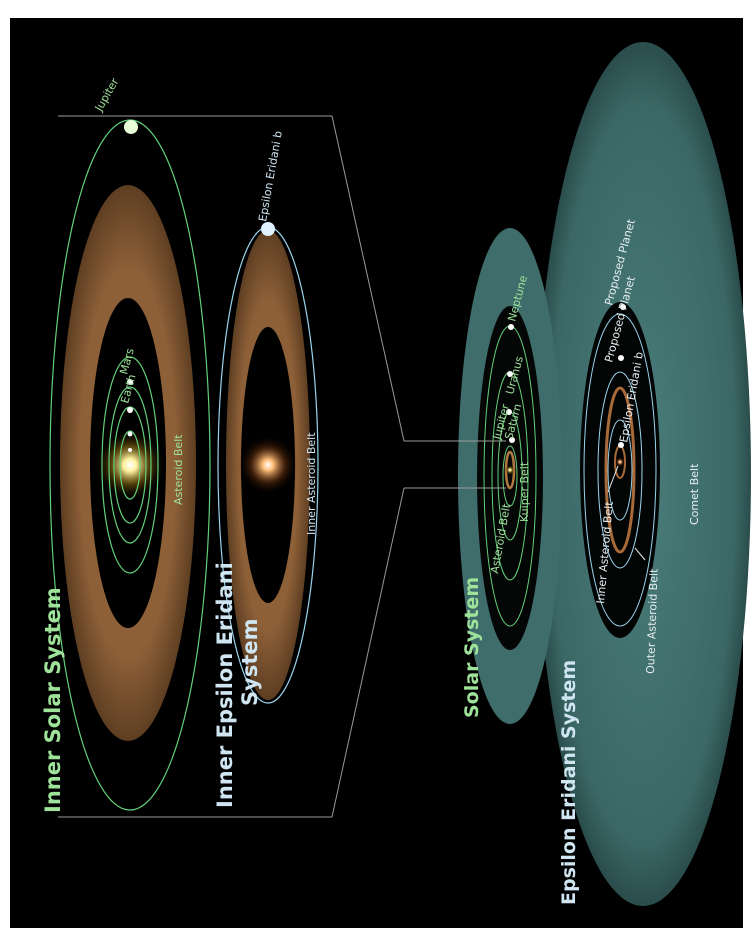  Describe the element at coordinates (511, 327) in the screenshot. I see `outer-neptune-dot` at that location.